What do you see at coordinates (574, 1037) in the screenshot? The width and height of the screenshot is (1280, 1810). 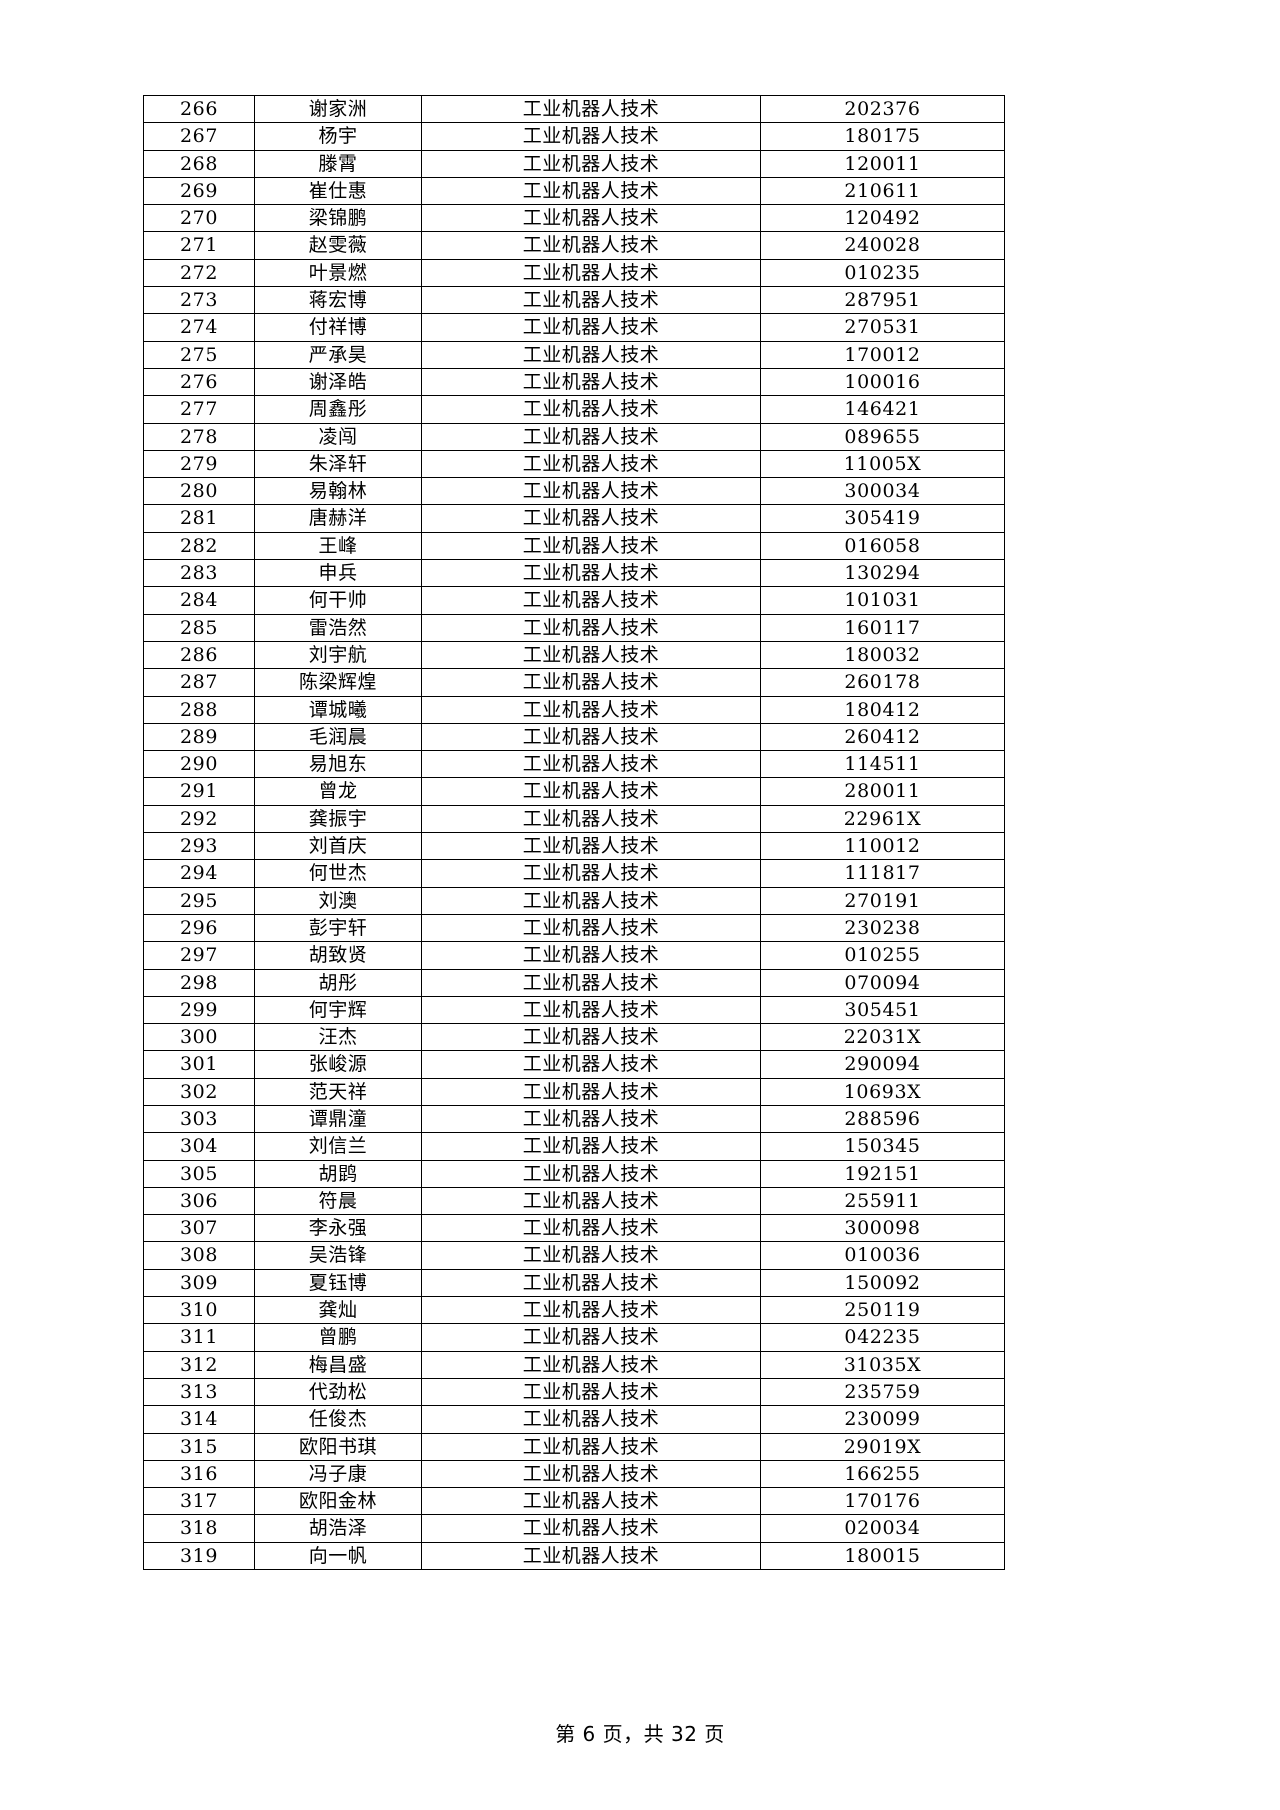 I see `table-row: 300 汪杰 工业机器人技术 22031X` at bounding box center [574, 1037].